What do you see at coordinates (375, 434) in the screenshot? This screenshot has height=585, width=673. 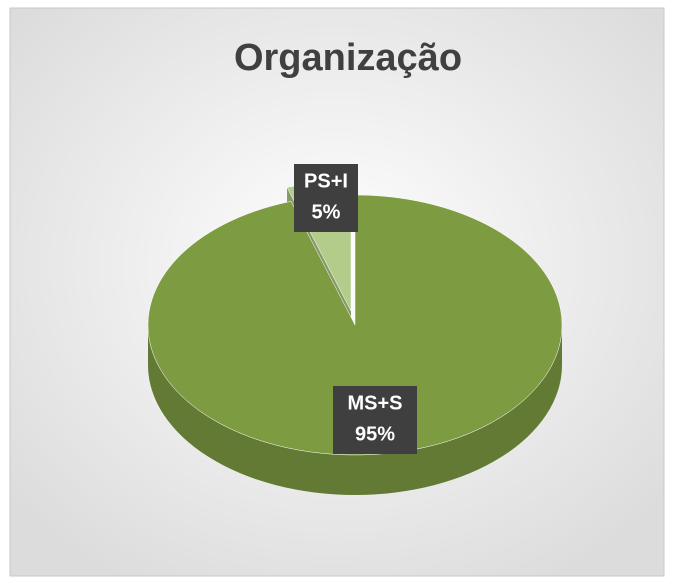 I see `data-label-value: 95%` at bounding box center [375, 434].